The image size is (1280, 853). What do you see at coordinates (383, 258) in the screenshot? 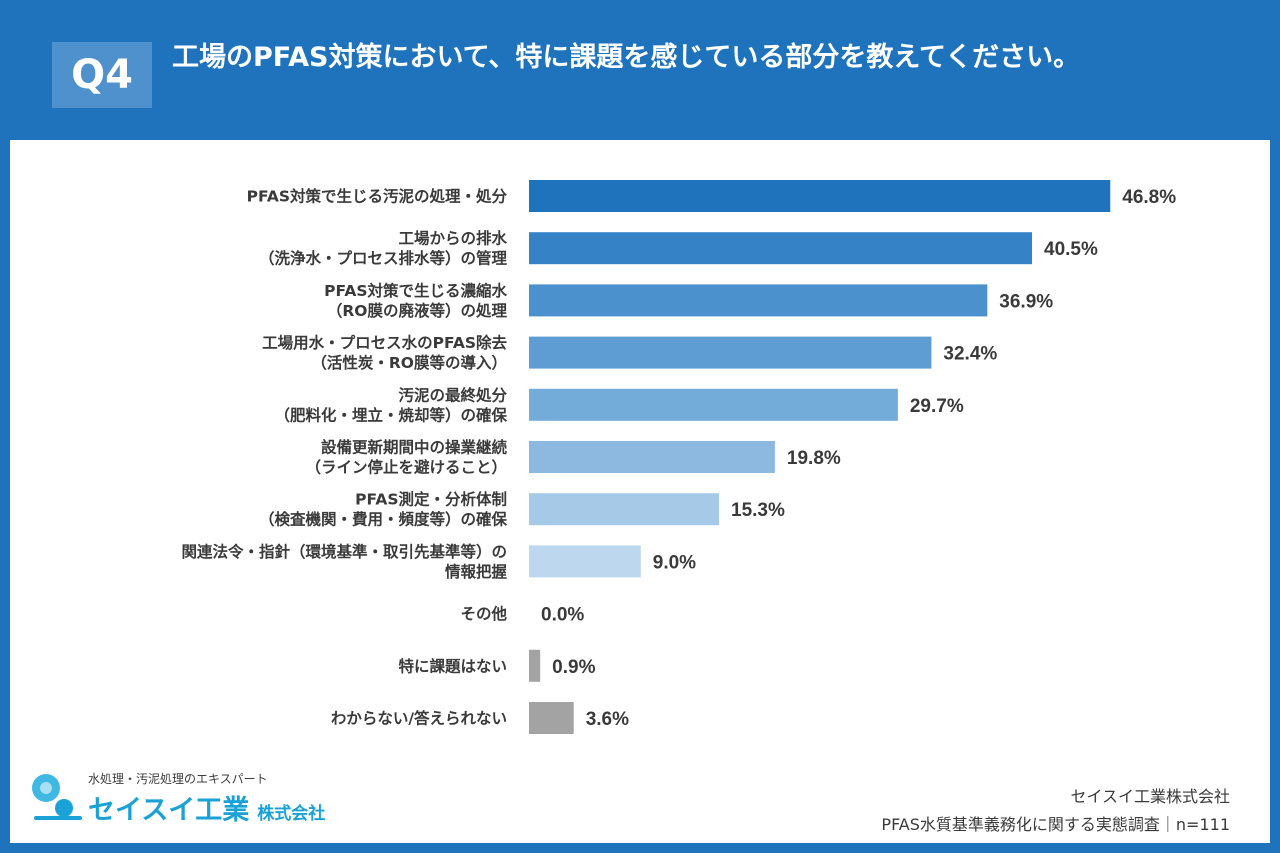
I see `category-label-2-line-2: （洗浄水・プロセス排水等）の管理` at bounding box center [383, 258].